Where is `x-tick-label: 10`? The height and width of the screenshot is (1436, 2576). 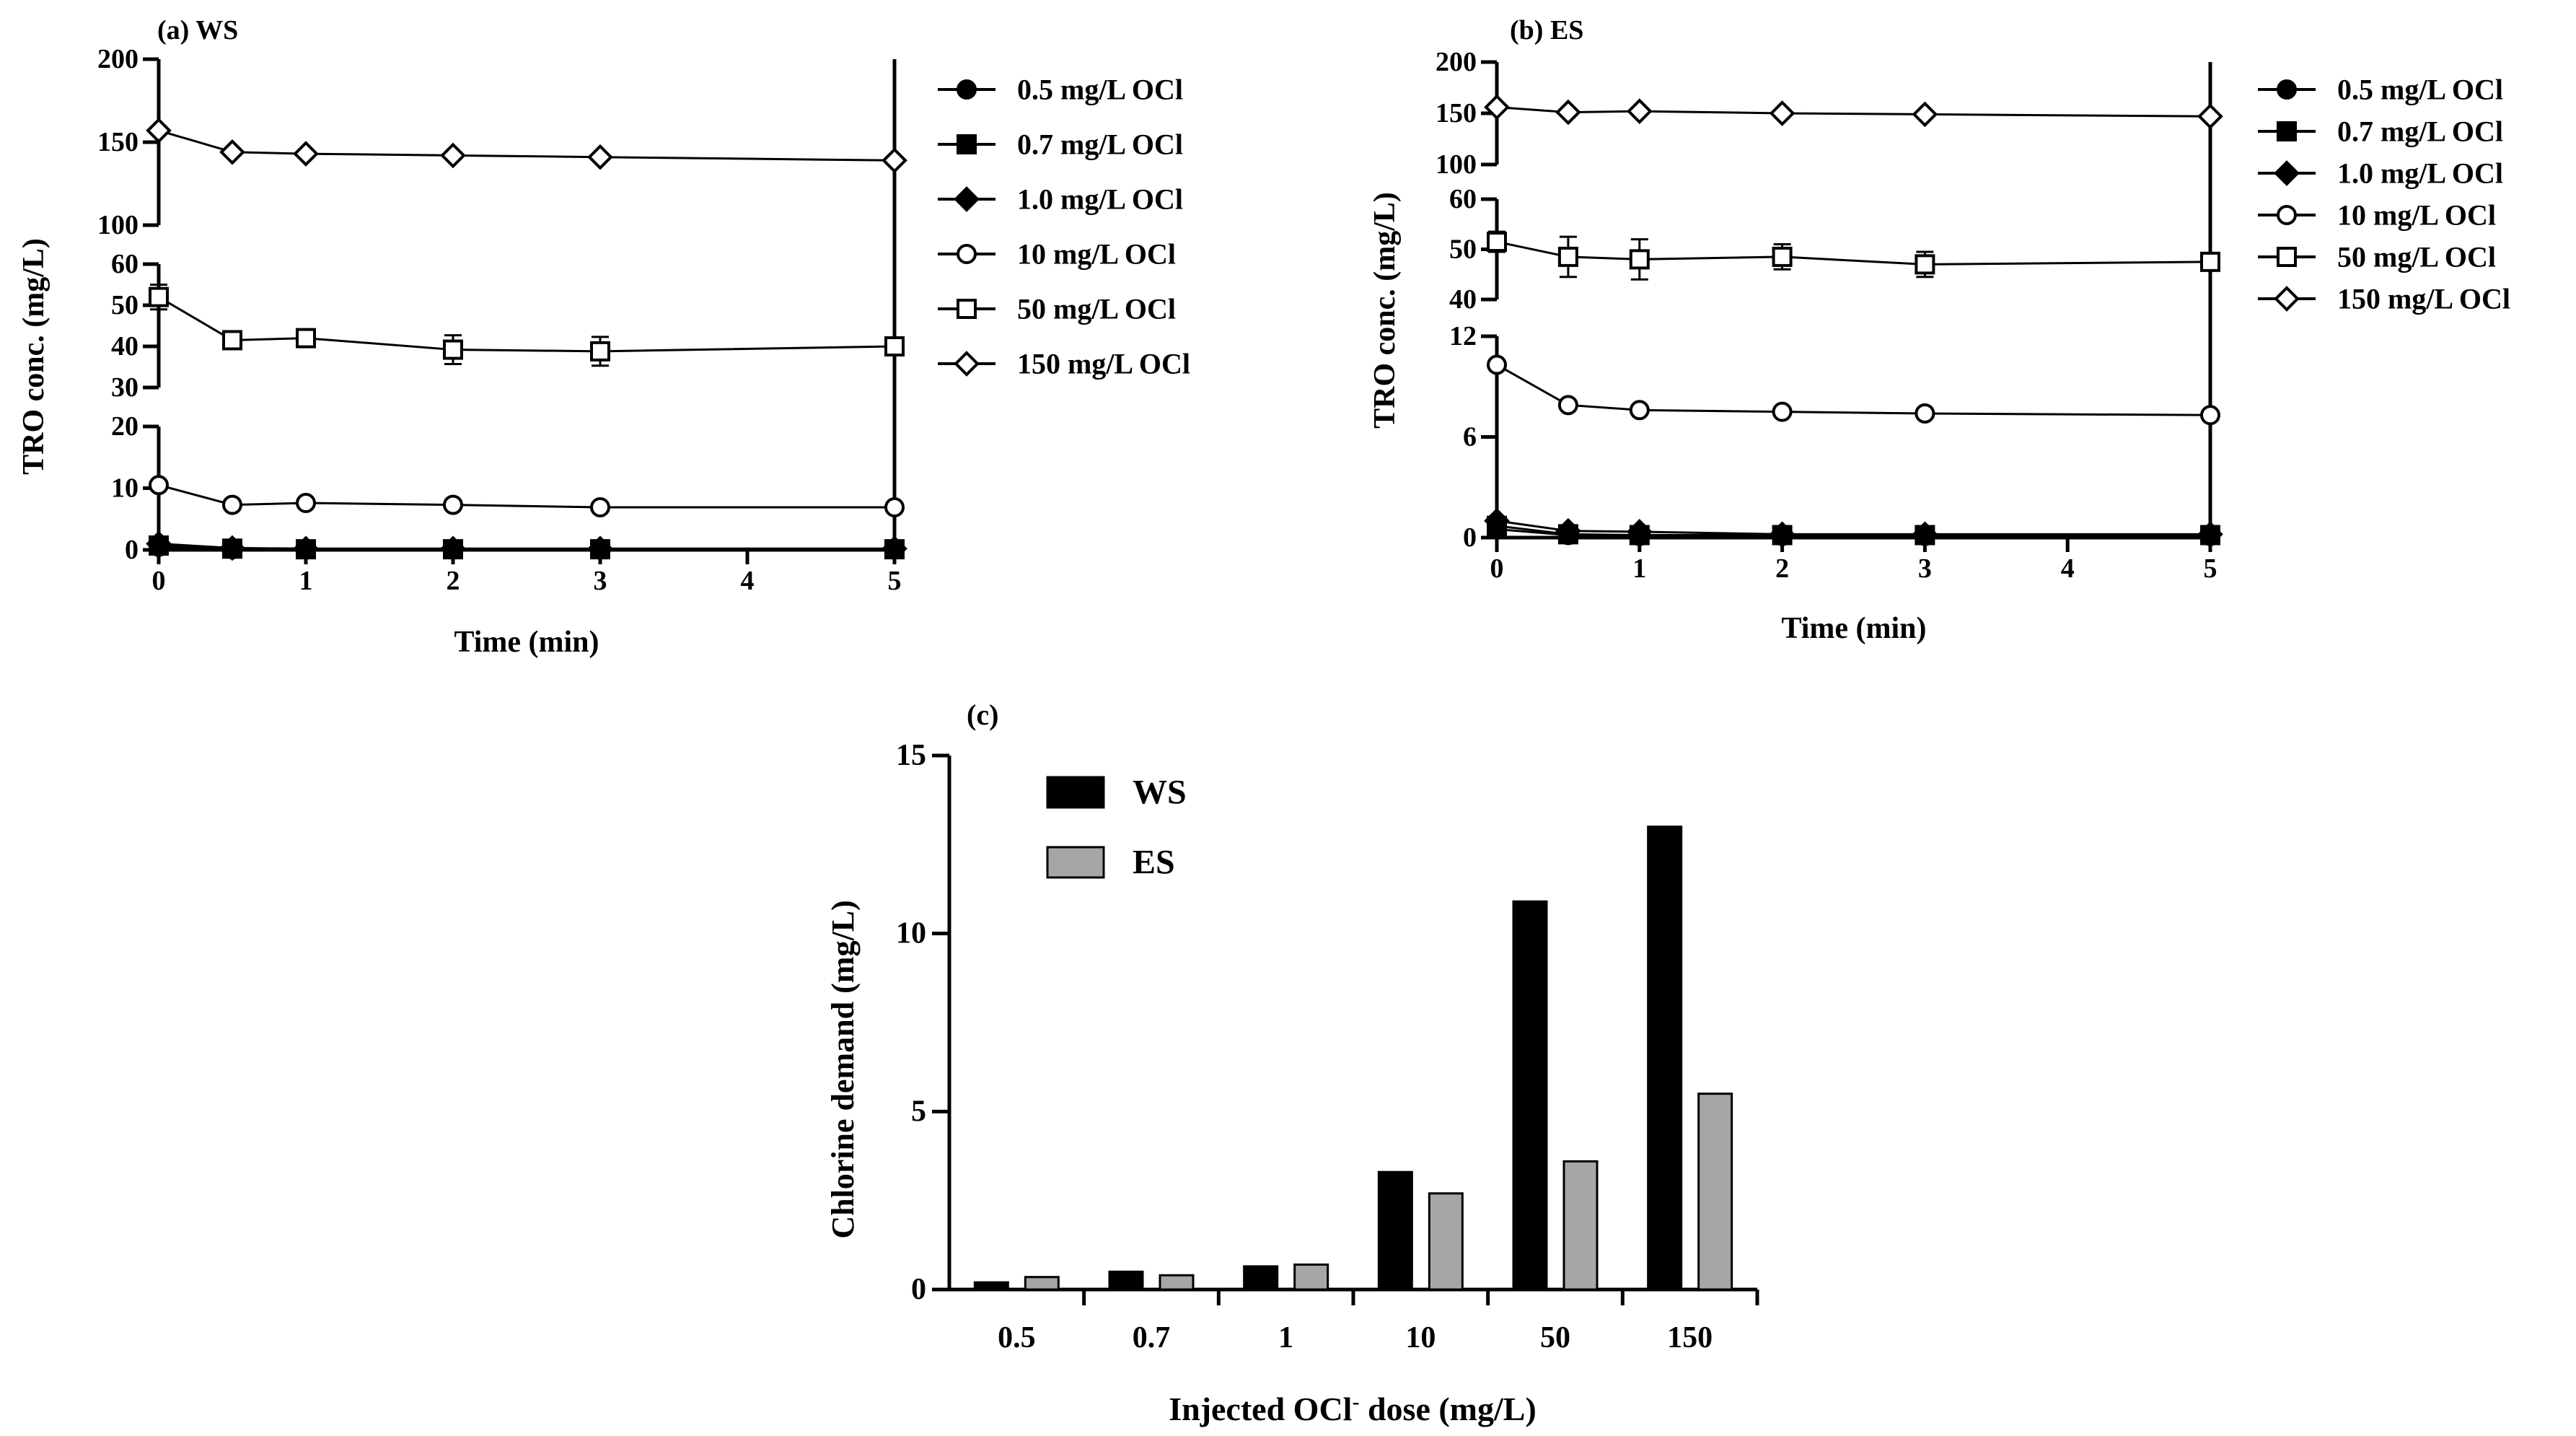
x-tick-label: 10 is located at coordinates (1420, 1337).